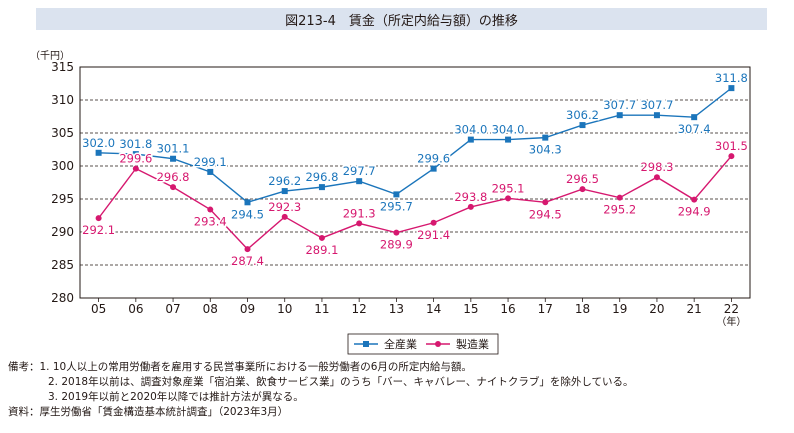 This screenshot has width=794, height=433. I want to click on data-label: 306.2, so click(582, 115).